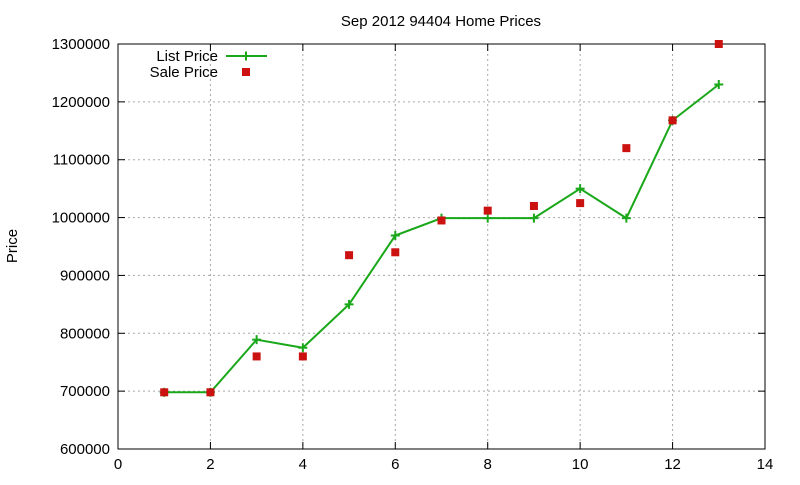  What do you see at coordinates (85, 391) in the screenshot?
I see `y-tick-label: 700000` at bounding box center [85, 391].